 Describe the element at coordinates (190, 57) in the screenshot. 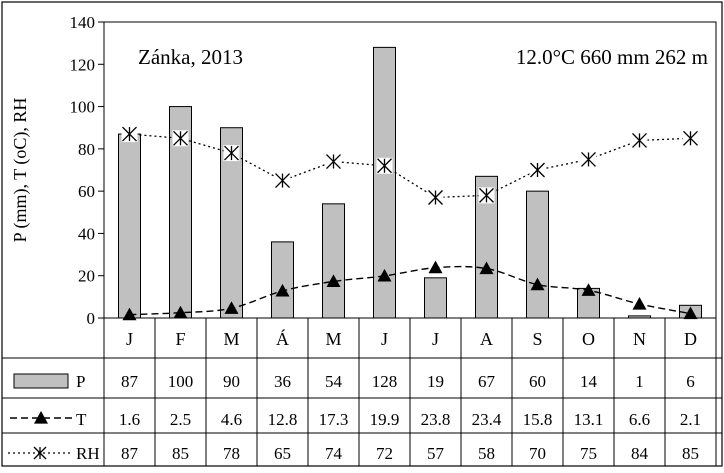

I see `chart-title: Zánka, 2013` at that location.